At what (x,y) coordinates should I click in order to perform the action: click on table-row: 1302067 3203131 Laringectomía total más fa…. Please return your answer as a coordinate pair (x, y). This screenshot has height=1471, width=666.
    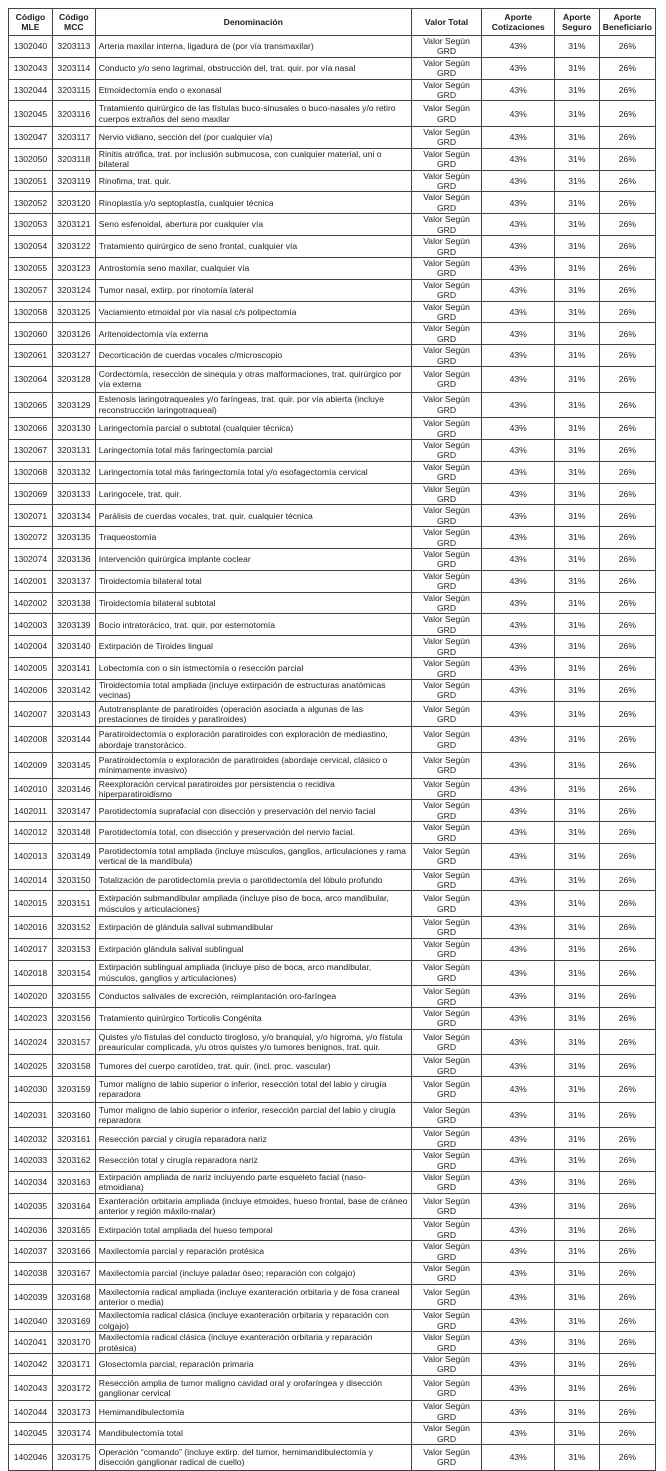
    Looking at the image, I should click on (332, 450).